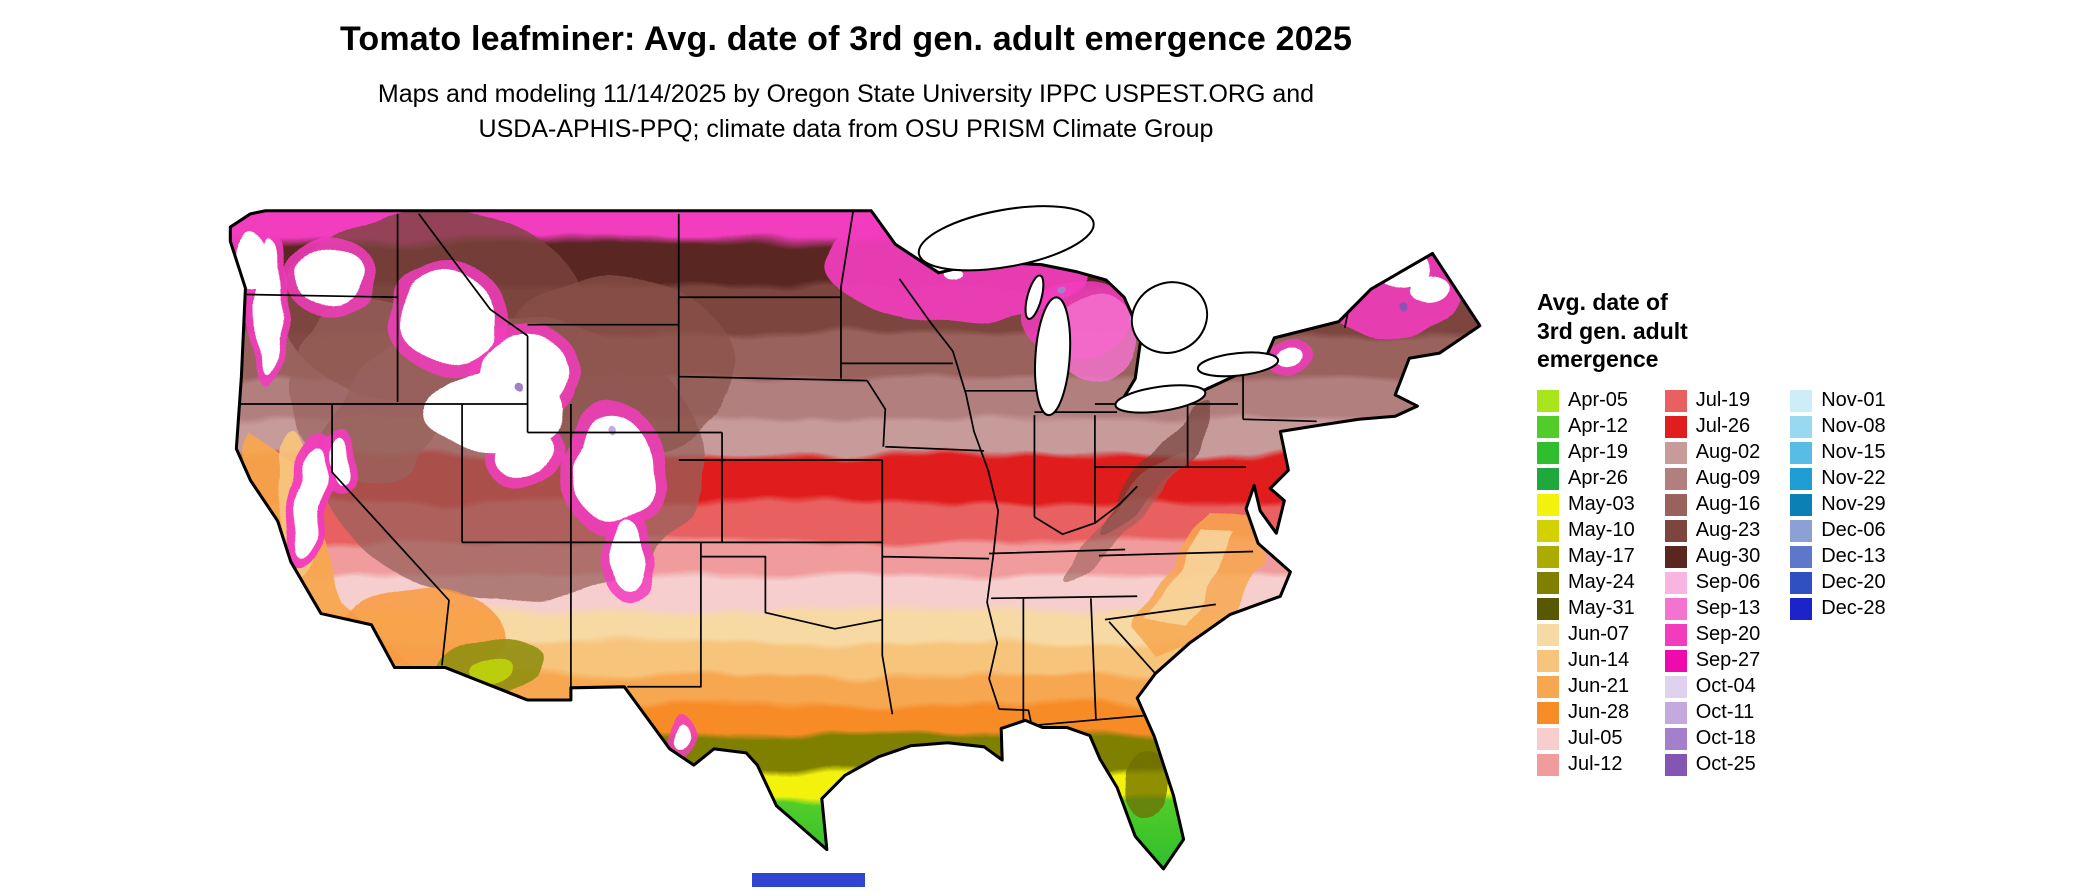 Image resolution: width=2100 pixels, height=892 pixels. Describe the element at coordinates (1712, 453) in the screenshot. I see `legend-entry: Aug-02` at that location.